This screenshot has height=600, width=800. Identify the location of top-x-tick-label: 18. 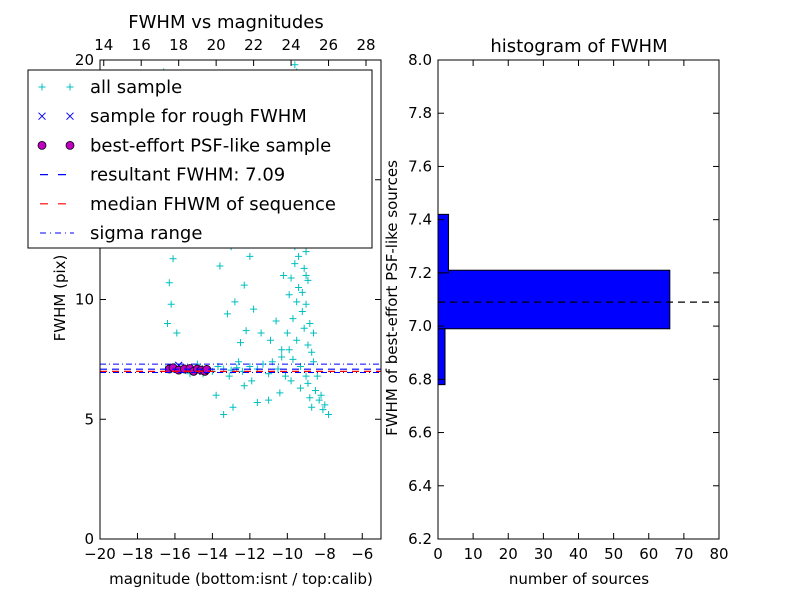
(178, 45).